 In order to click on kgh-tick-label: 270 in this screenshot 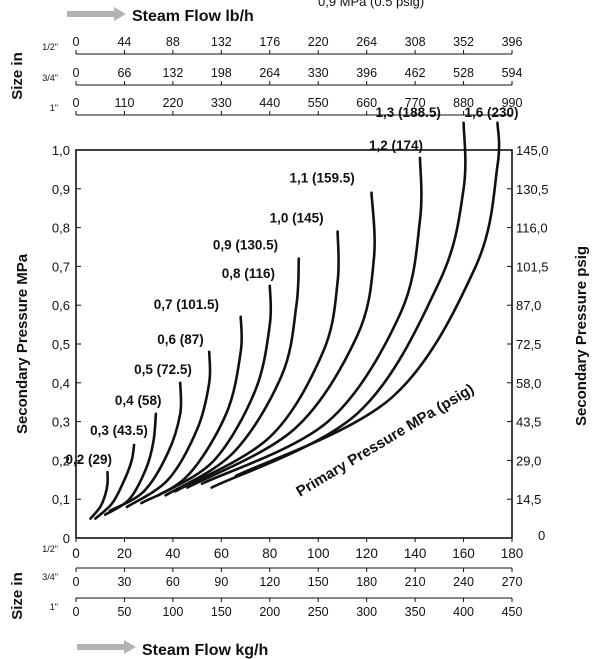, I will do `click(512, 582)`.